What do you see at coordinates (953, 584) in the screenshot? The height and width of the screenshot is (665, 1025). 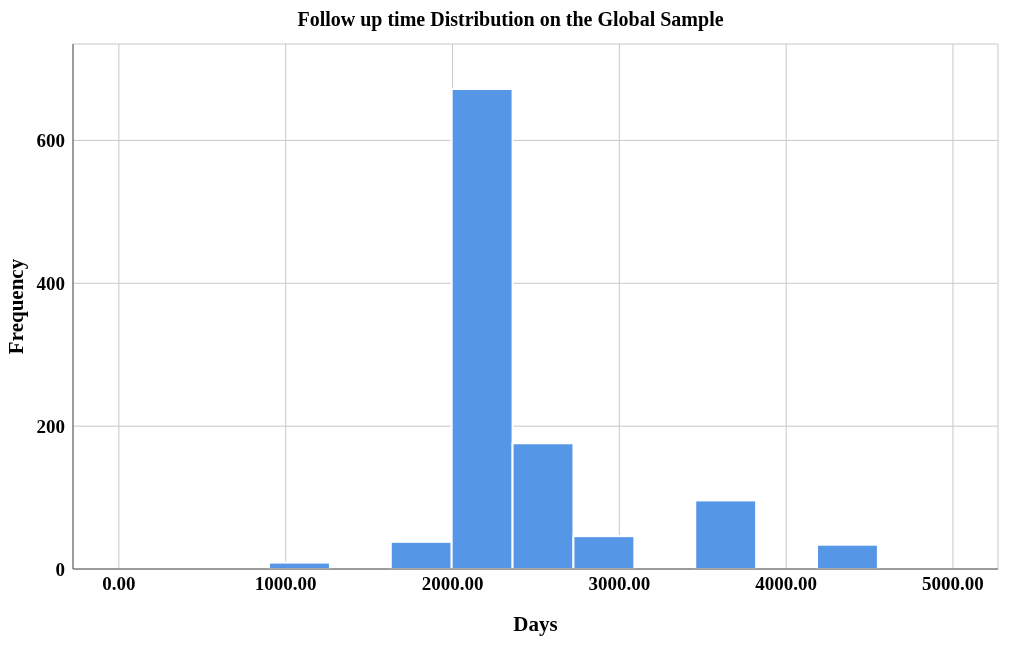 I see `x-tick-label: 5000.00` at bounding box center [953, 584].